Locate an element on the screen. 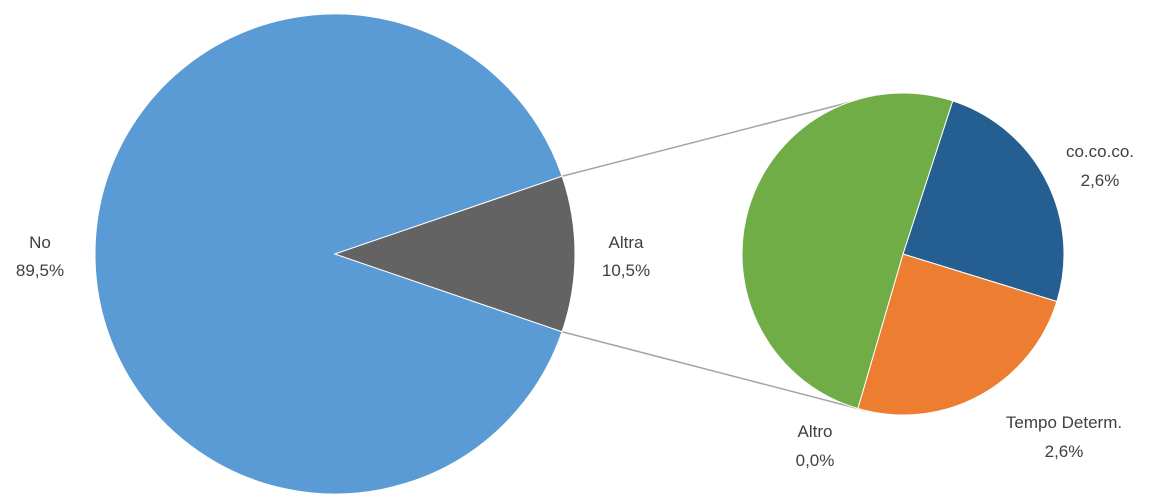 The height and width of the screenshot is (494, 1160). connector-line-top is located at coordinates (719, 135).